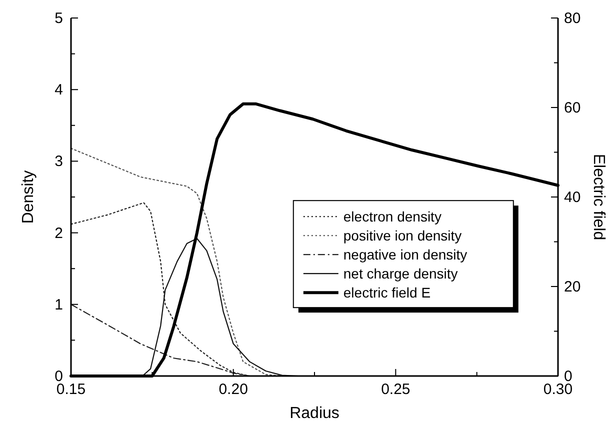  What do you see at coordinates (598, 197) in the screenshot?
I see `y2-axis-title: Electric field` at bounding box center [598, 197].